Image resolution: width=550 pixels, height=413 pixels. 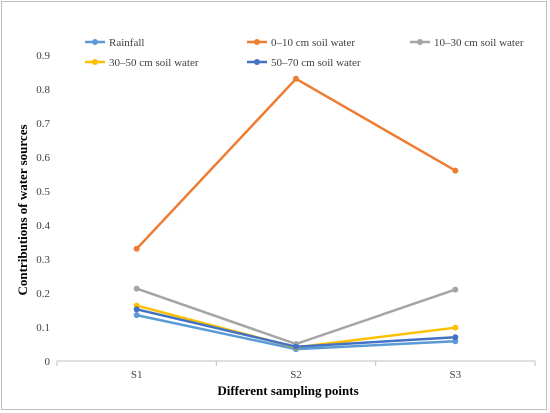 I want to click on y-tick-label: 0.2, so click(x=43, y=294).